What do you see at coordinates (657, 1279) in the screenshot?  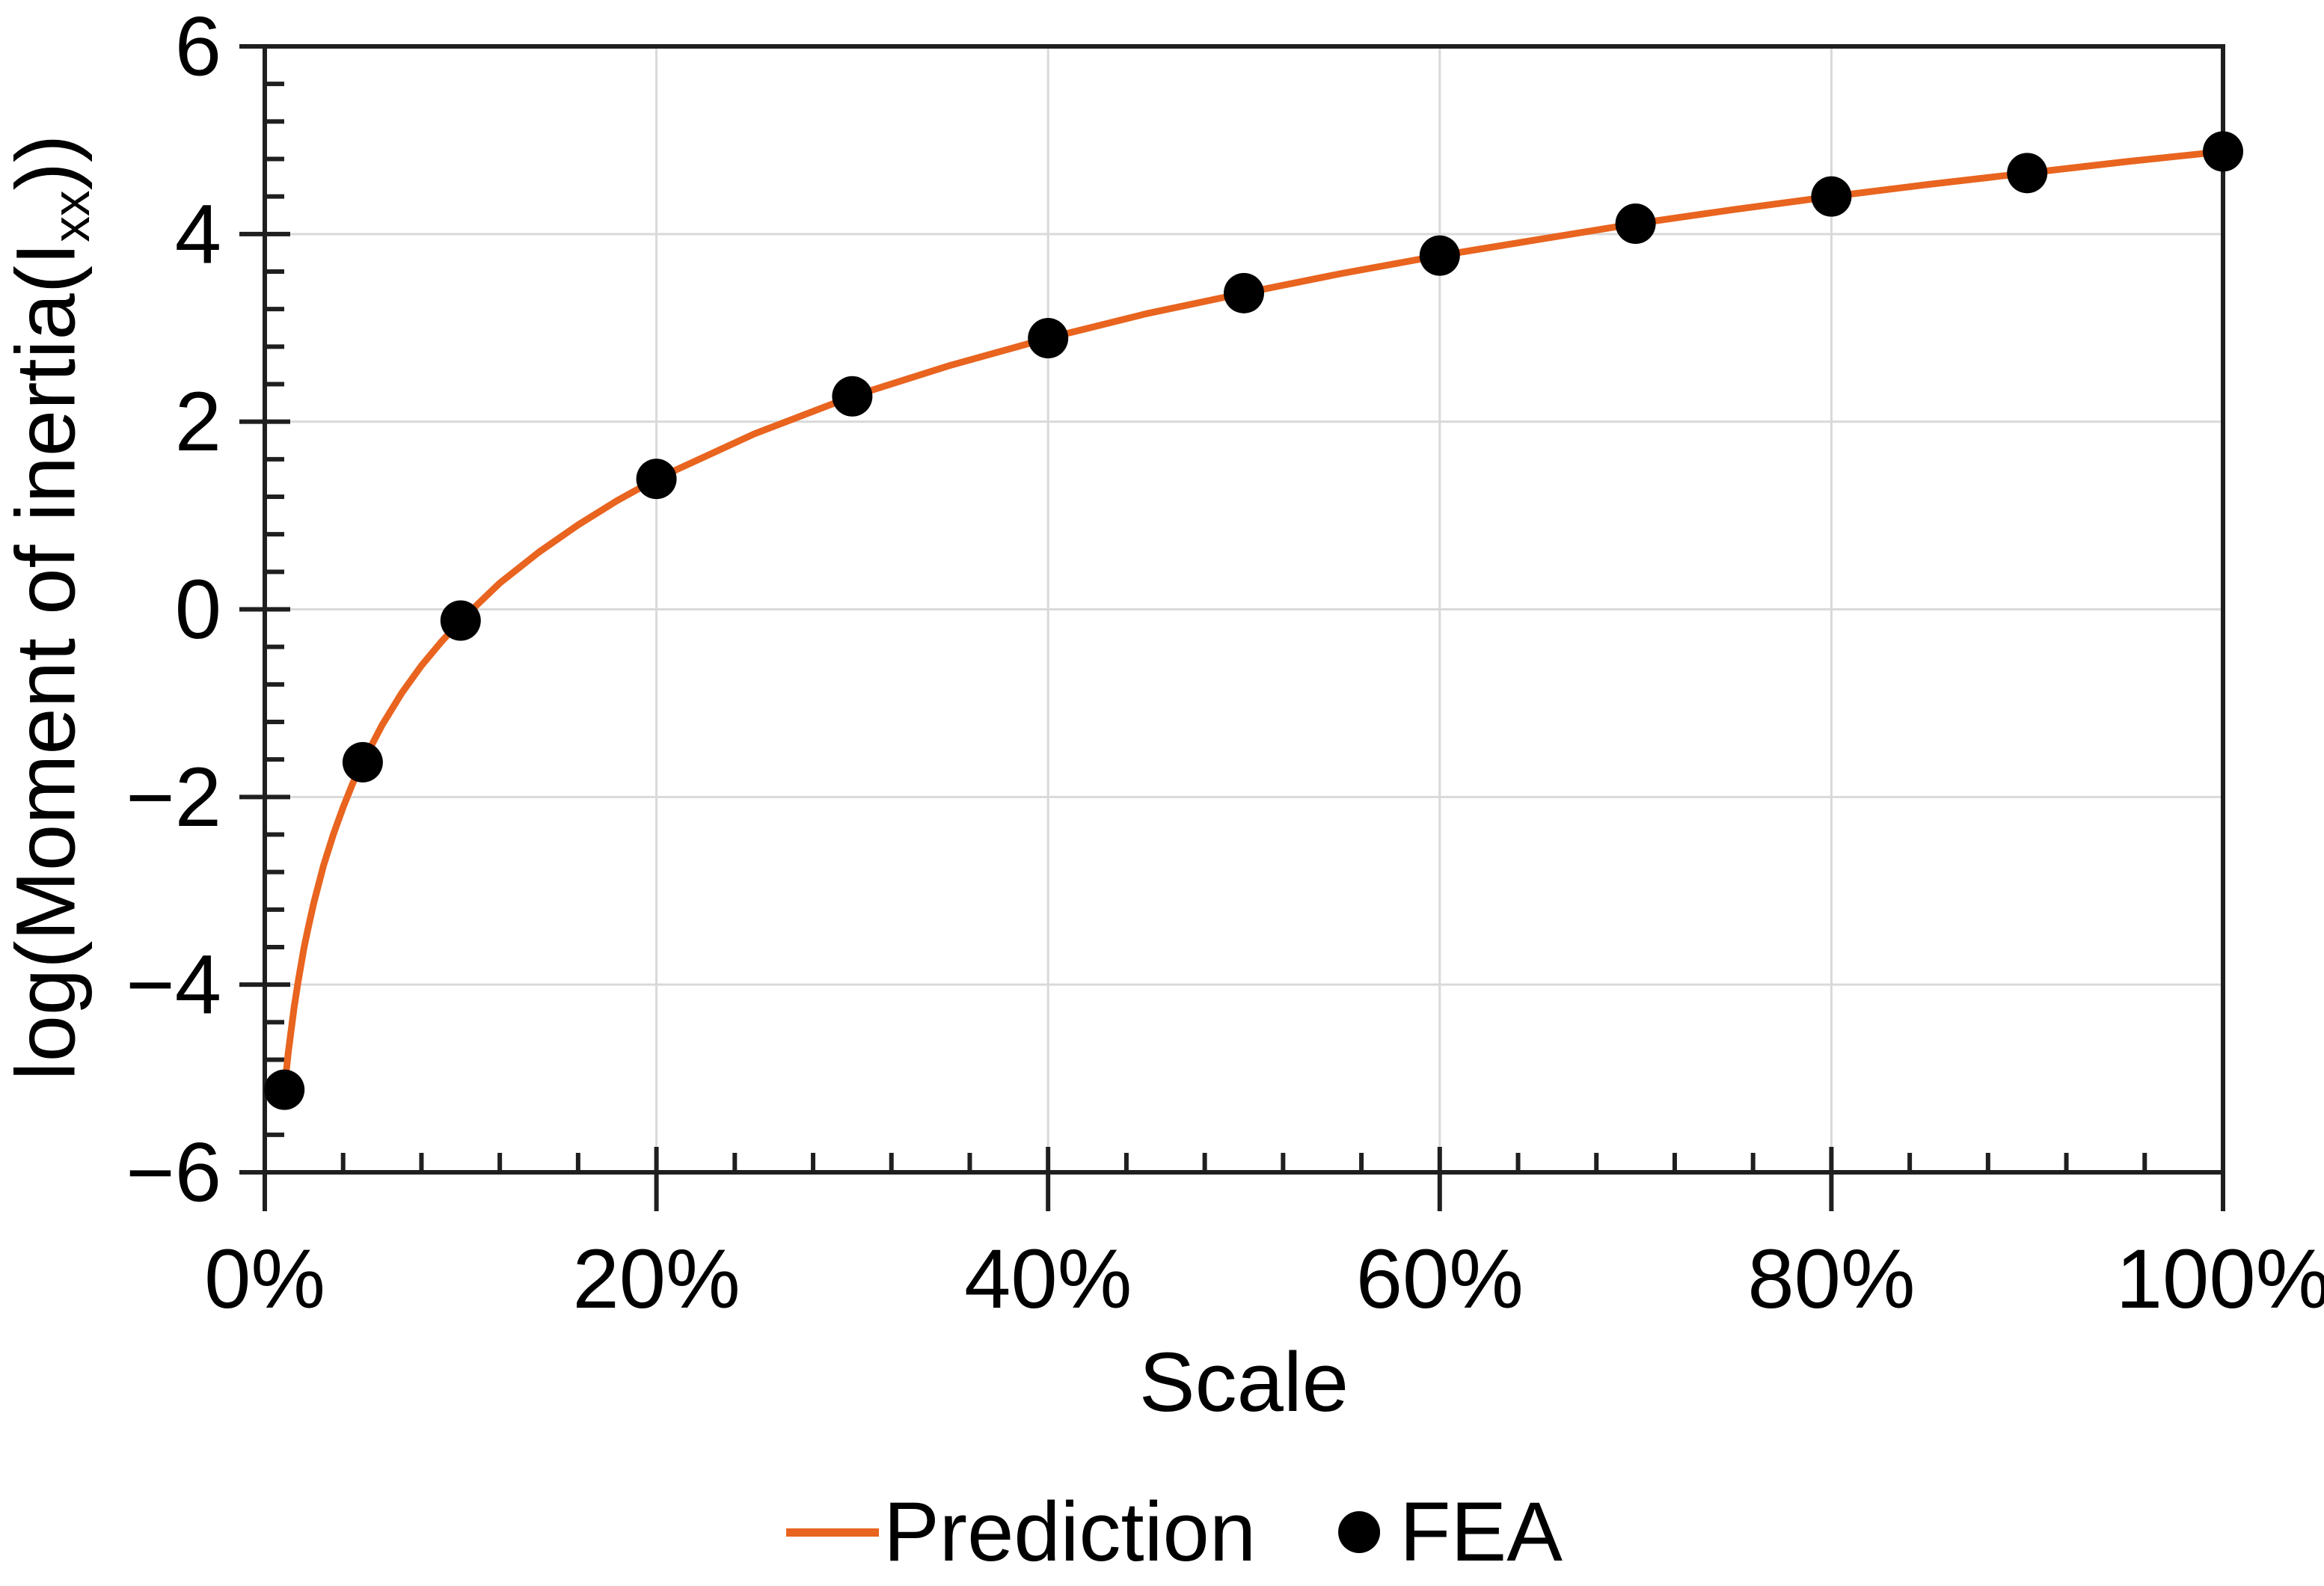 I see `x-tick-label: 20%` at bounding box center [657, 1279].